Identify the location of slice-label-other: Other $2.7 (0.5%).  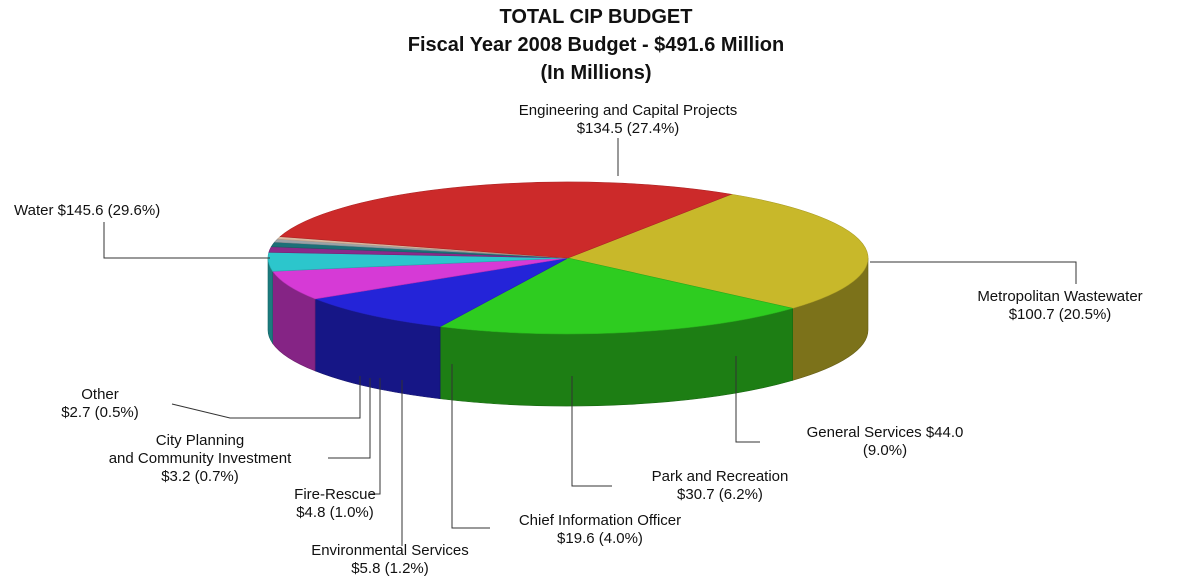
(100, 403).